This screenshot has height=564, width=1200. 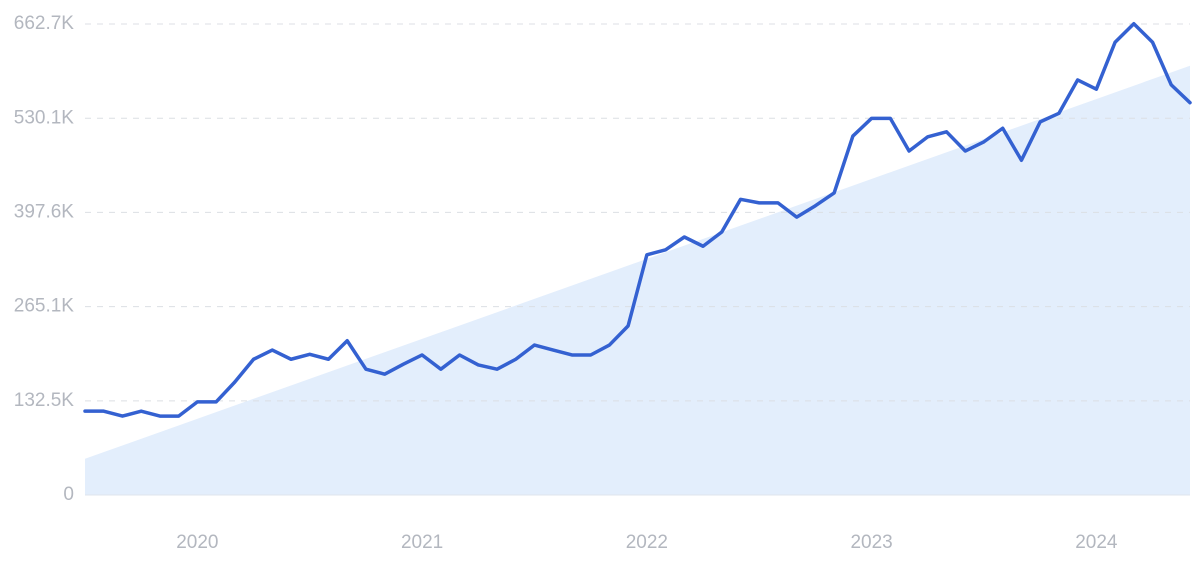 What do you see at coordinates (68, 494) in the screenshot?
I see `y-tick-label: 0` at bounding box center [68, 494].